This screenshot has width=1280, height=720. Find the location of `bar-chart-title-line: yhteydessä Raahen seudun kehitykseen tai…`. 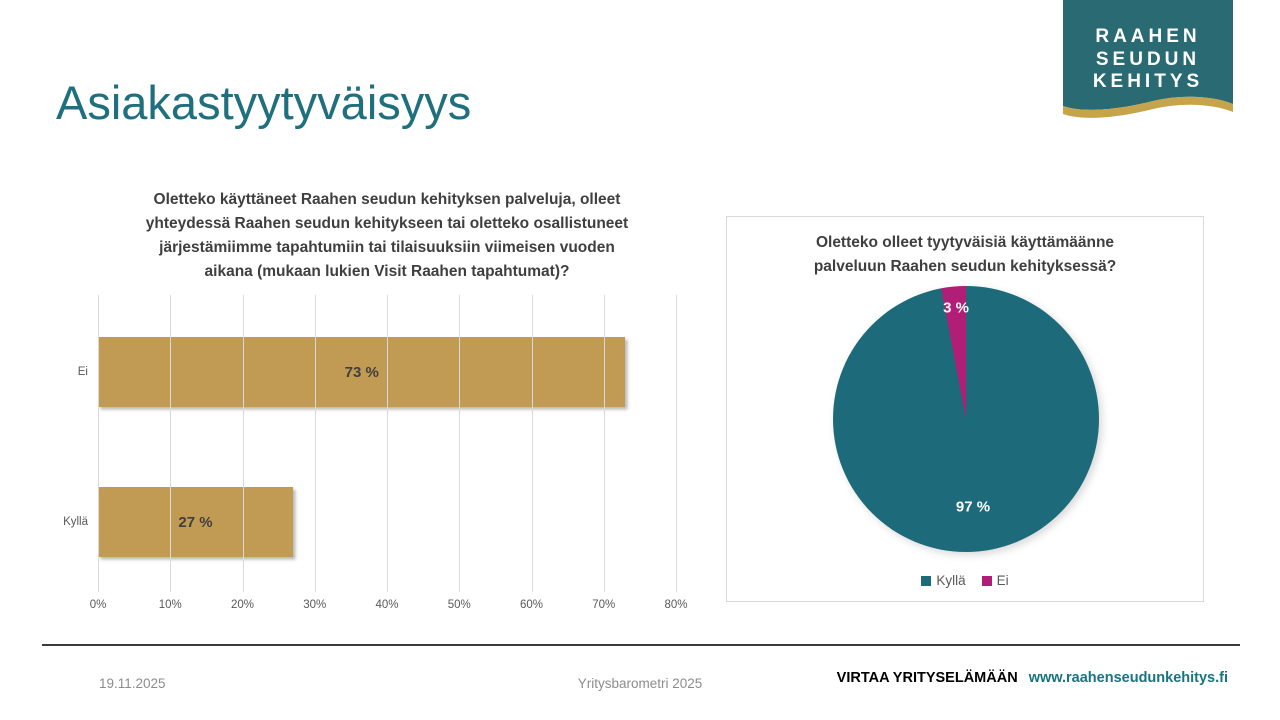

bar-chart-title-line: yhteydessä Raahen seudun kehitykseen tai… is located at coordinates (387, 223).